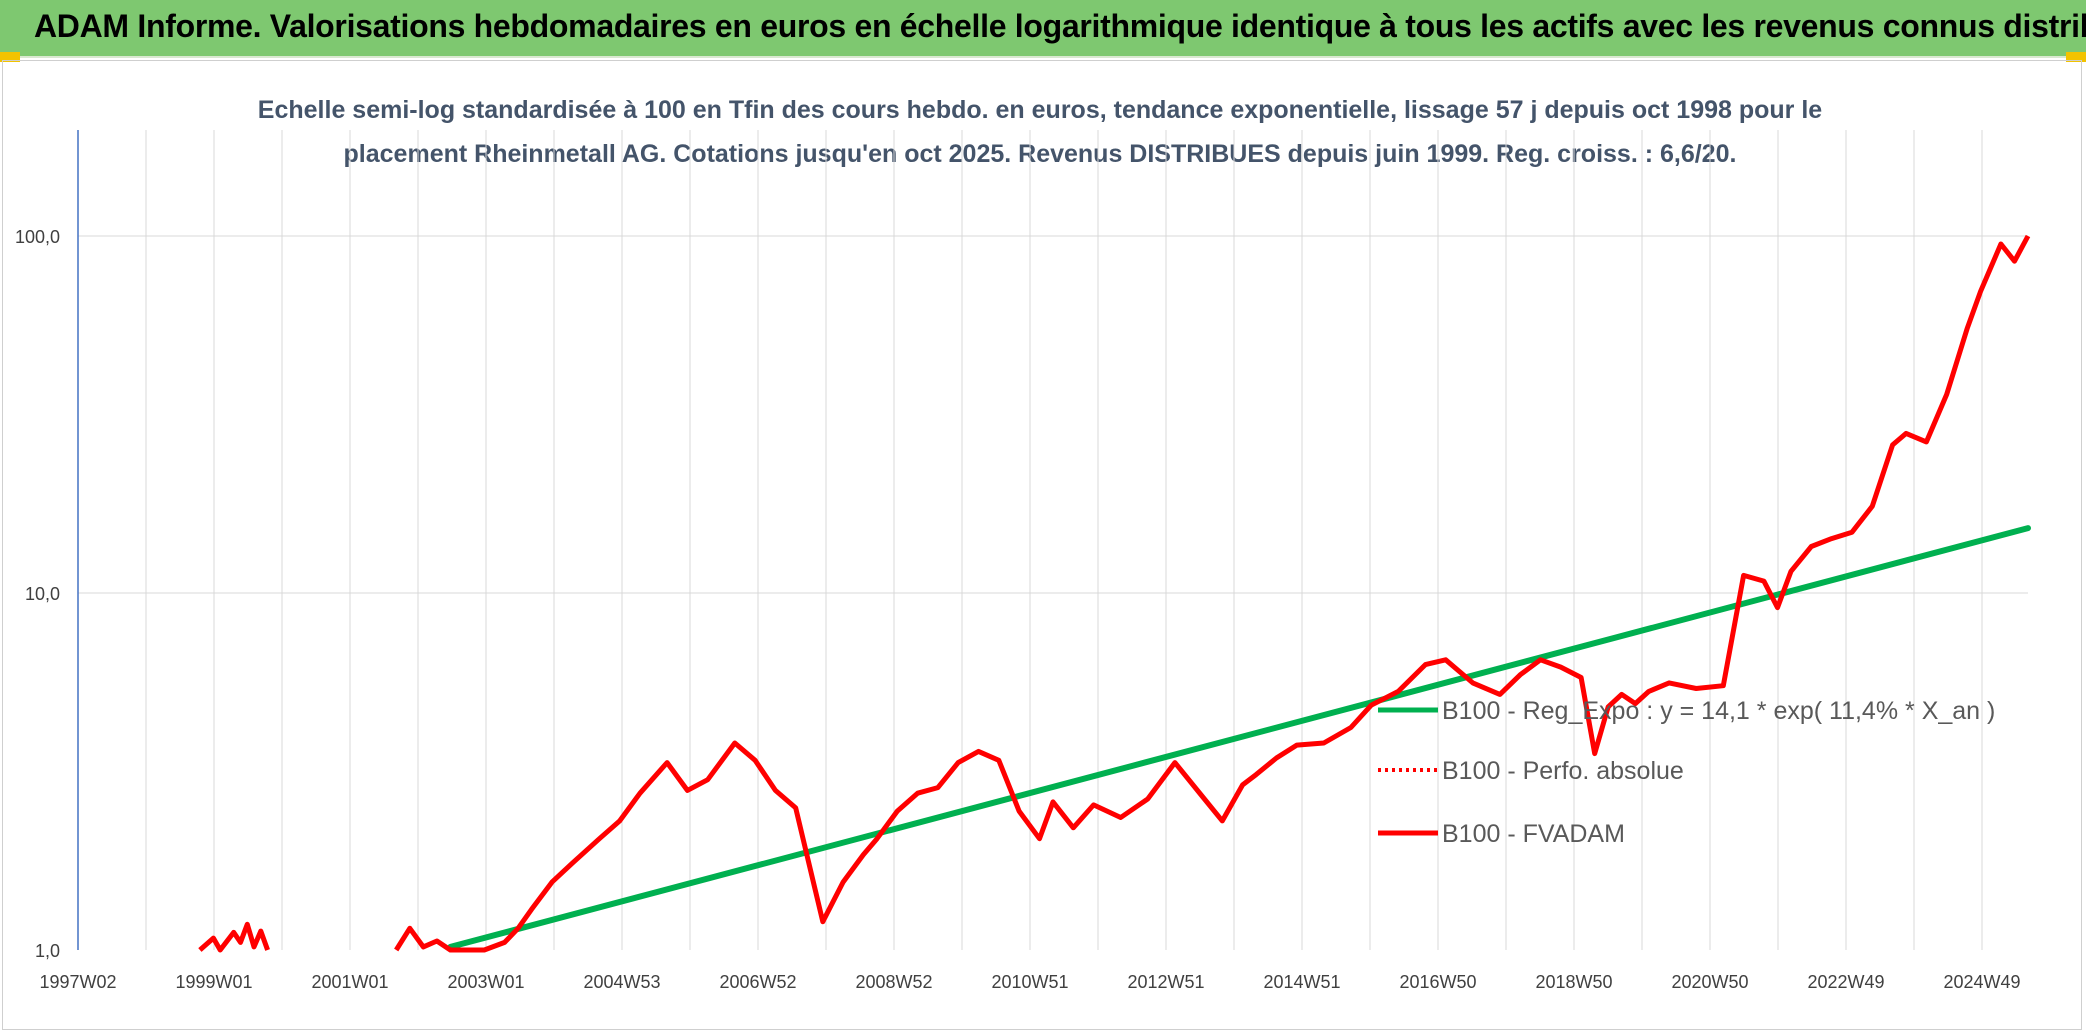 Image resolution: width=2086 pixels, height=1033 pixels. I want to click on x-tick-label: 2003W01, so click(485, 982).